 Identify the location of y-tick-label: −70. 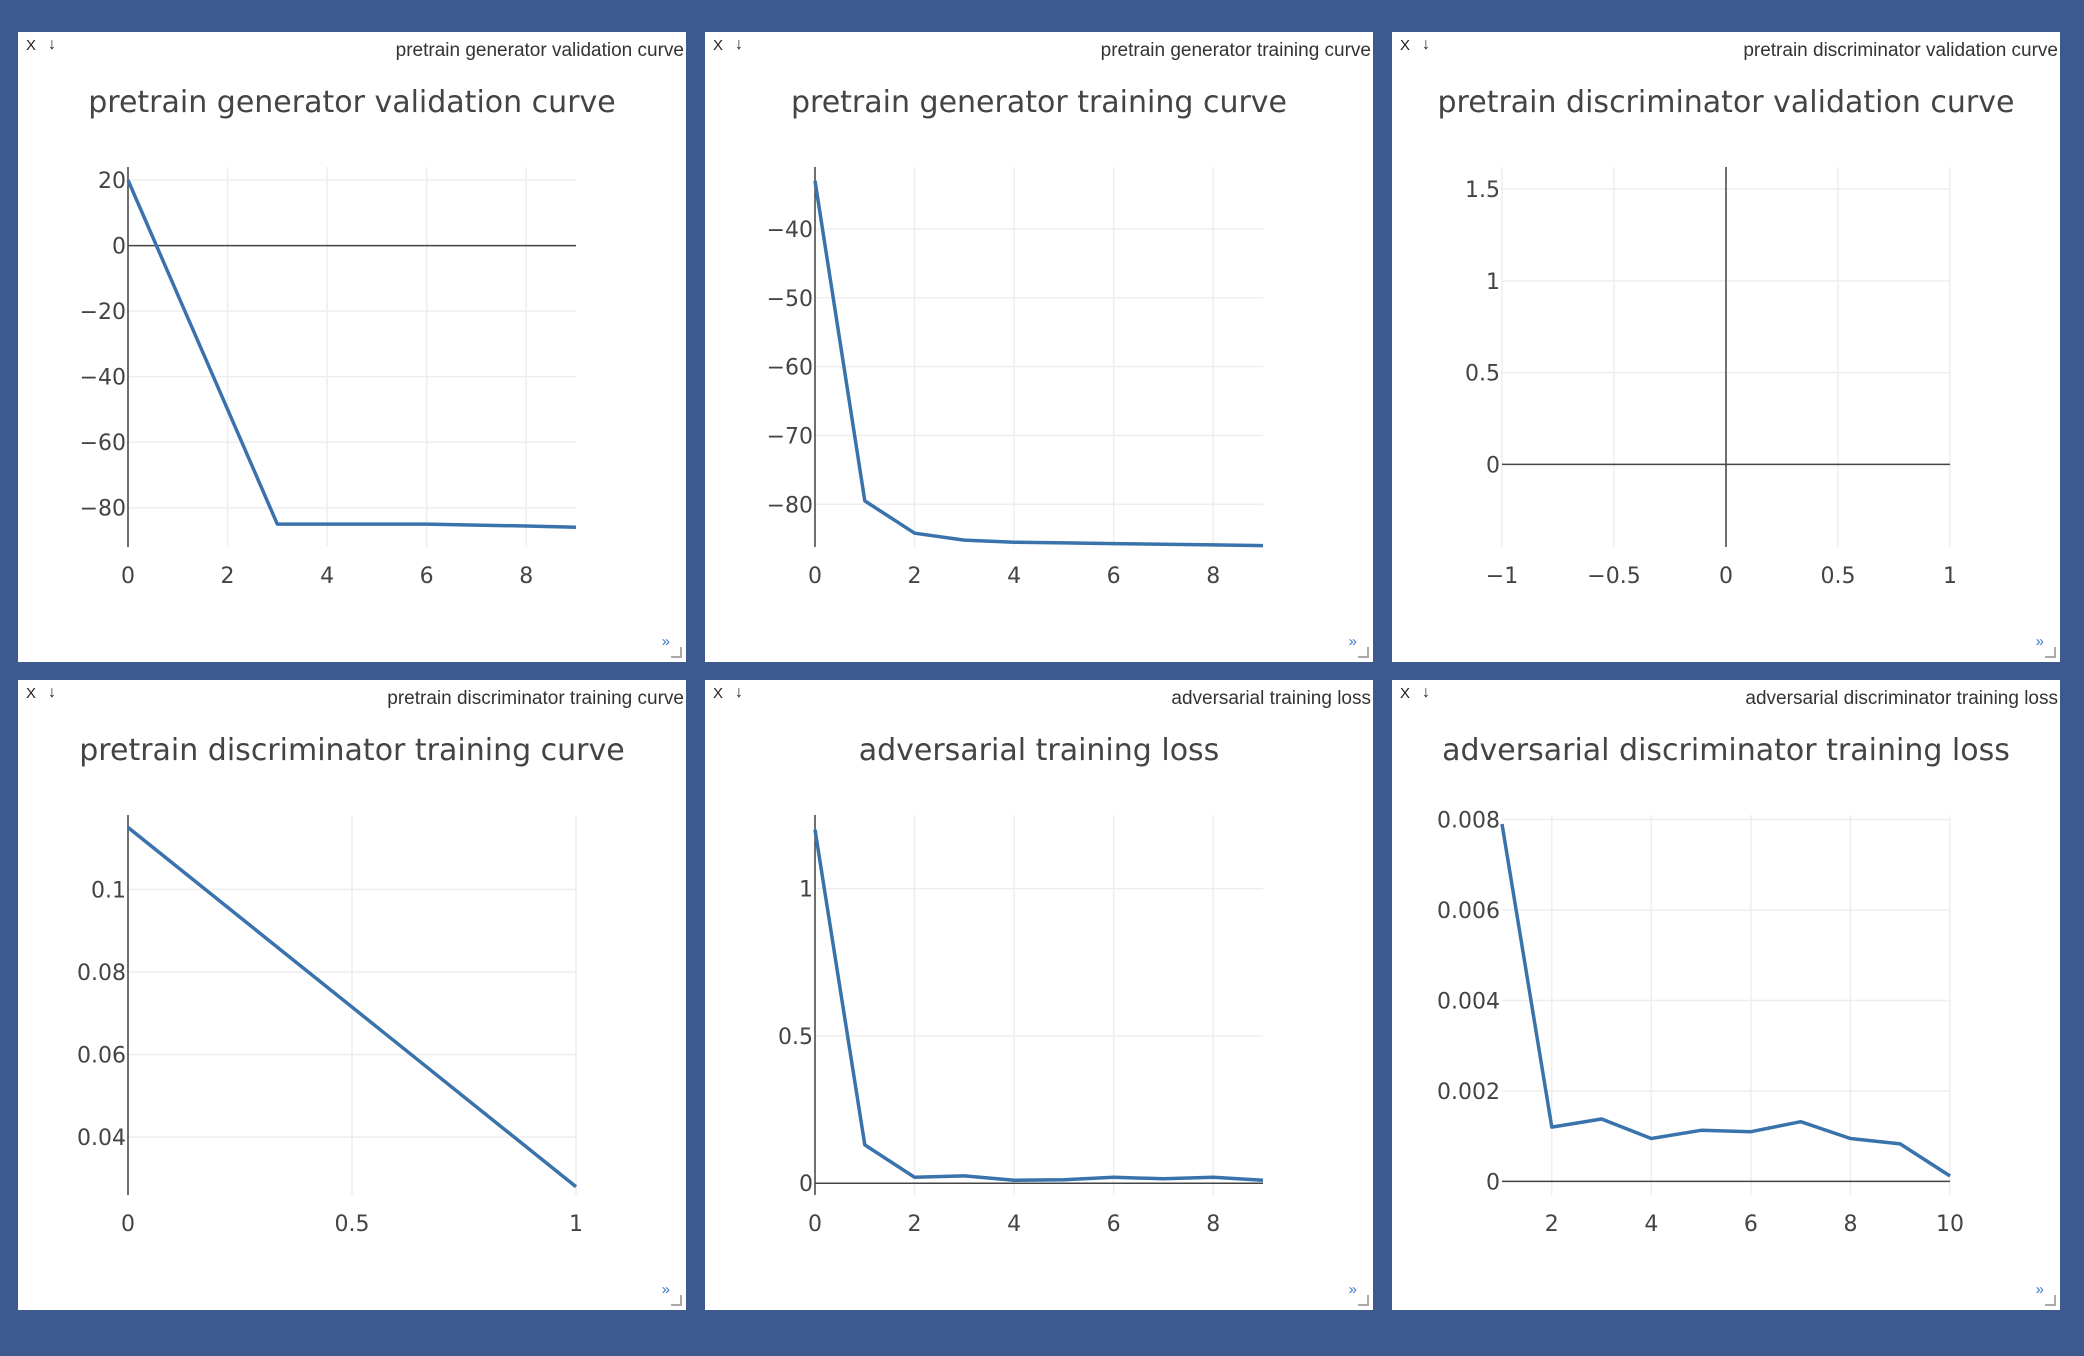
(790, 436).